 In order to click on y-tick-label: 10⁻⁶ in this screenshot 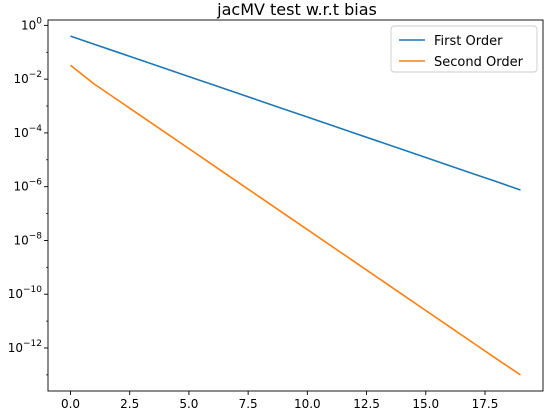, I will do `click(27, 186)`.